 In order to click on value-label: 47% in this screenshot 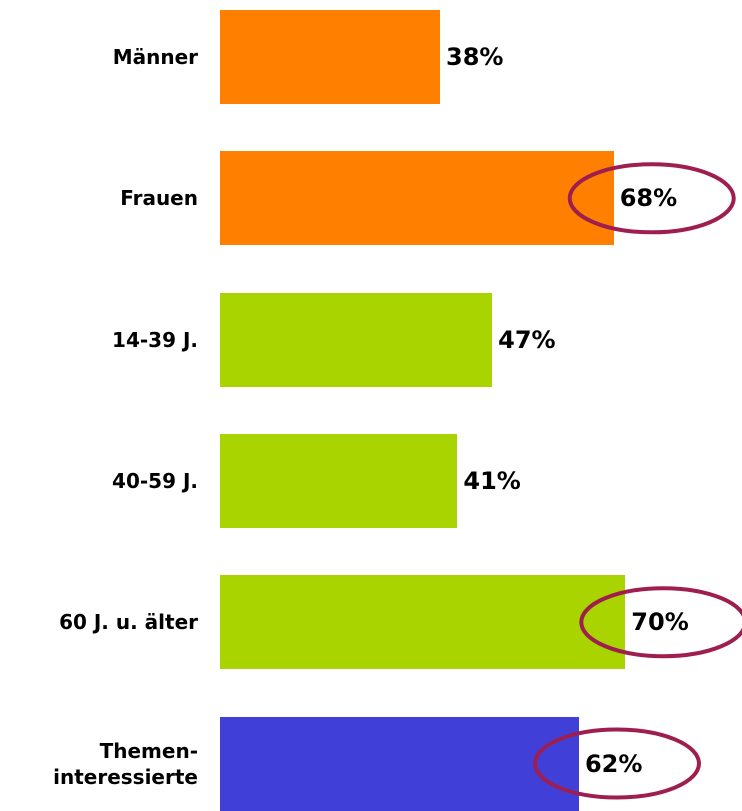, I will do `click(527, 339)`.